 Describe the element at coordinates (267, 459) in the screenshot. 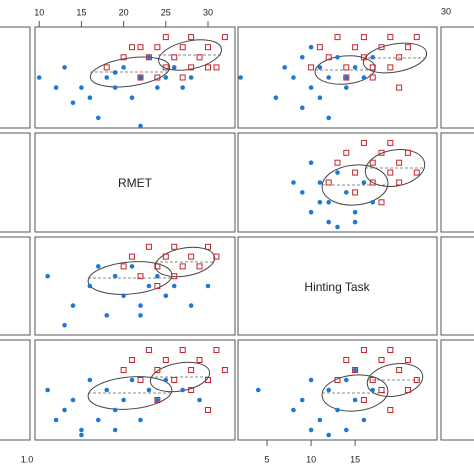

I see `x-tick-label: 5` at that location.